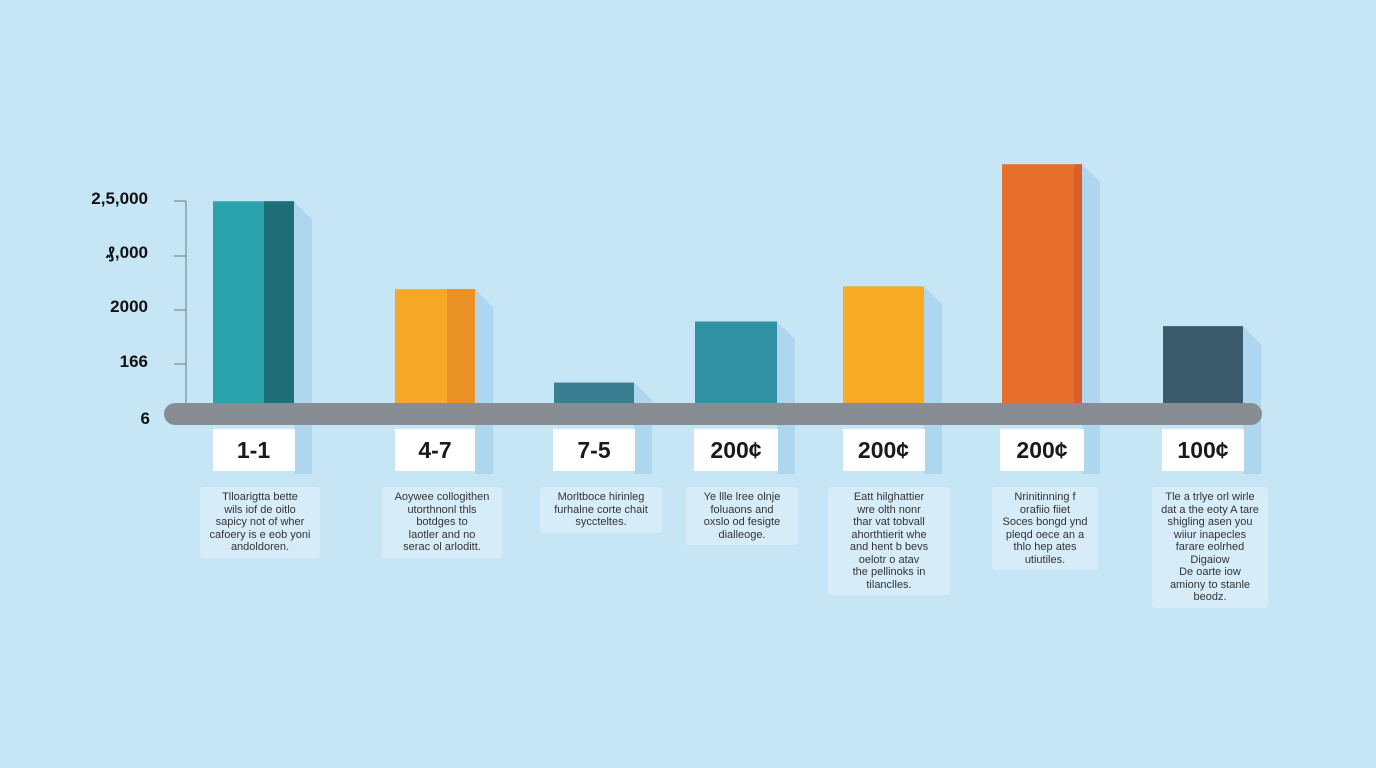 The height and width of the screenshot is (768, 1376). I want to click on category-label: 7-5, so click(594, 450).